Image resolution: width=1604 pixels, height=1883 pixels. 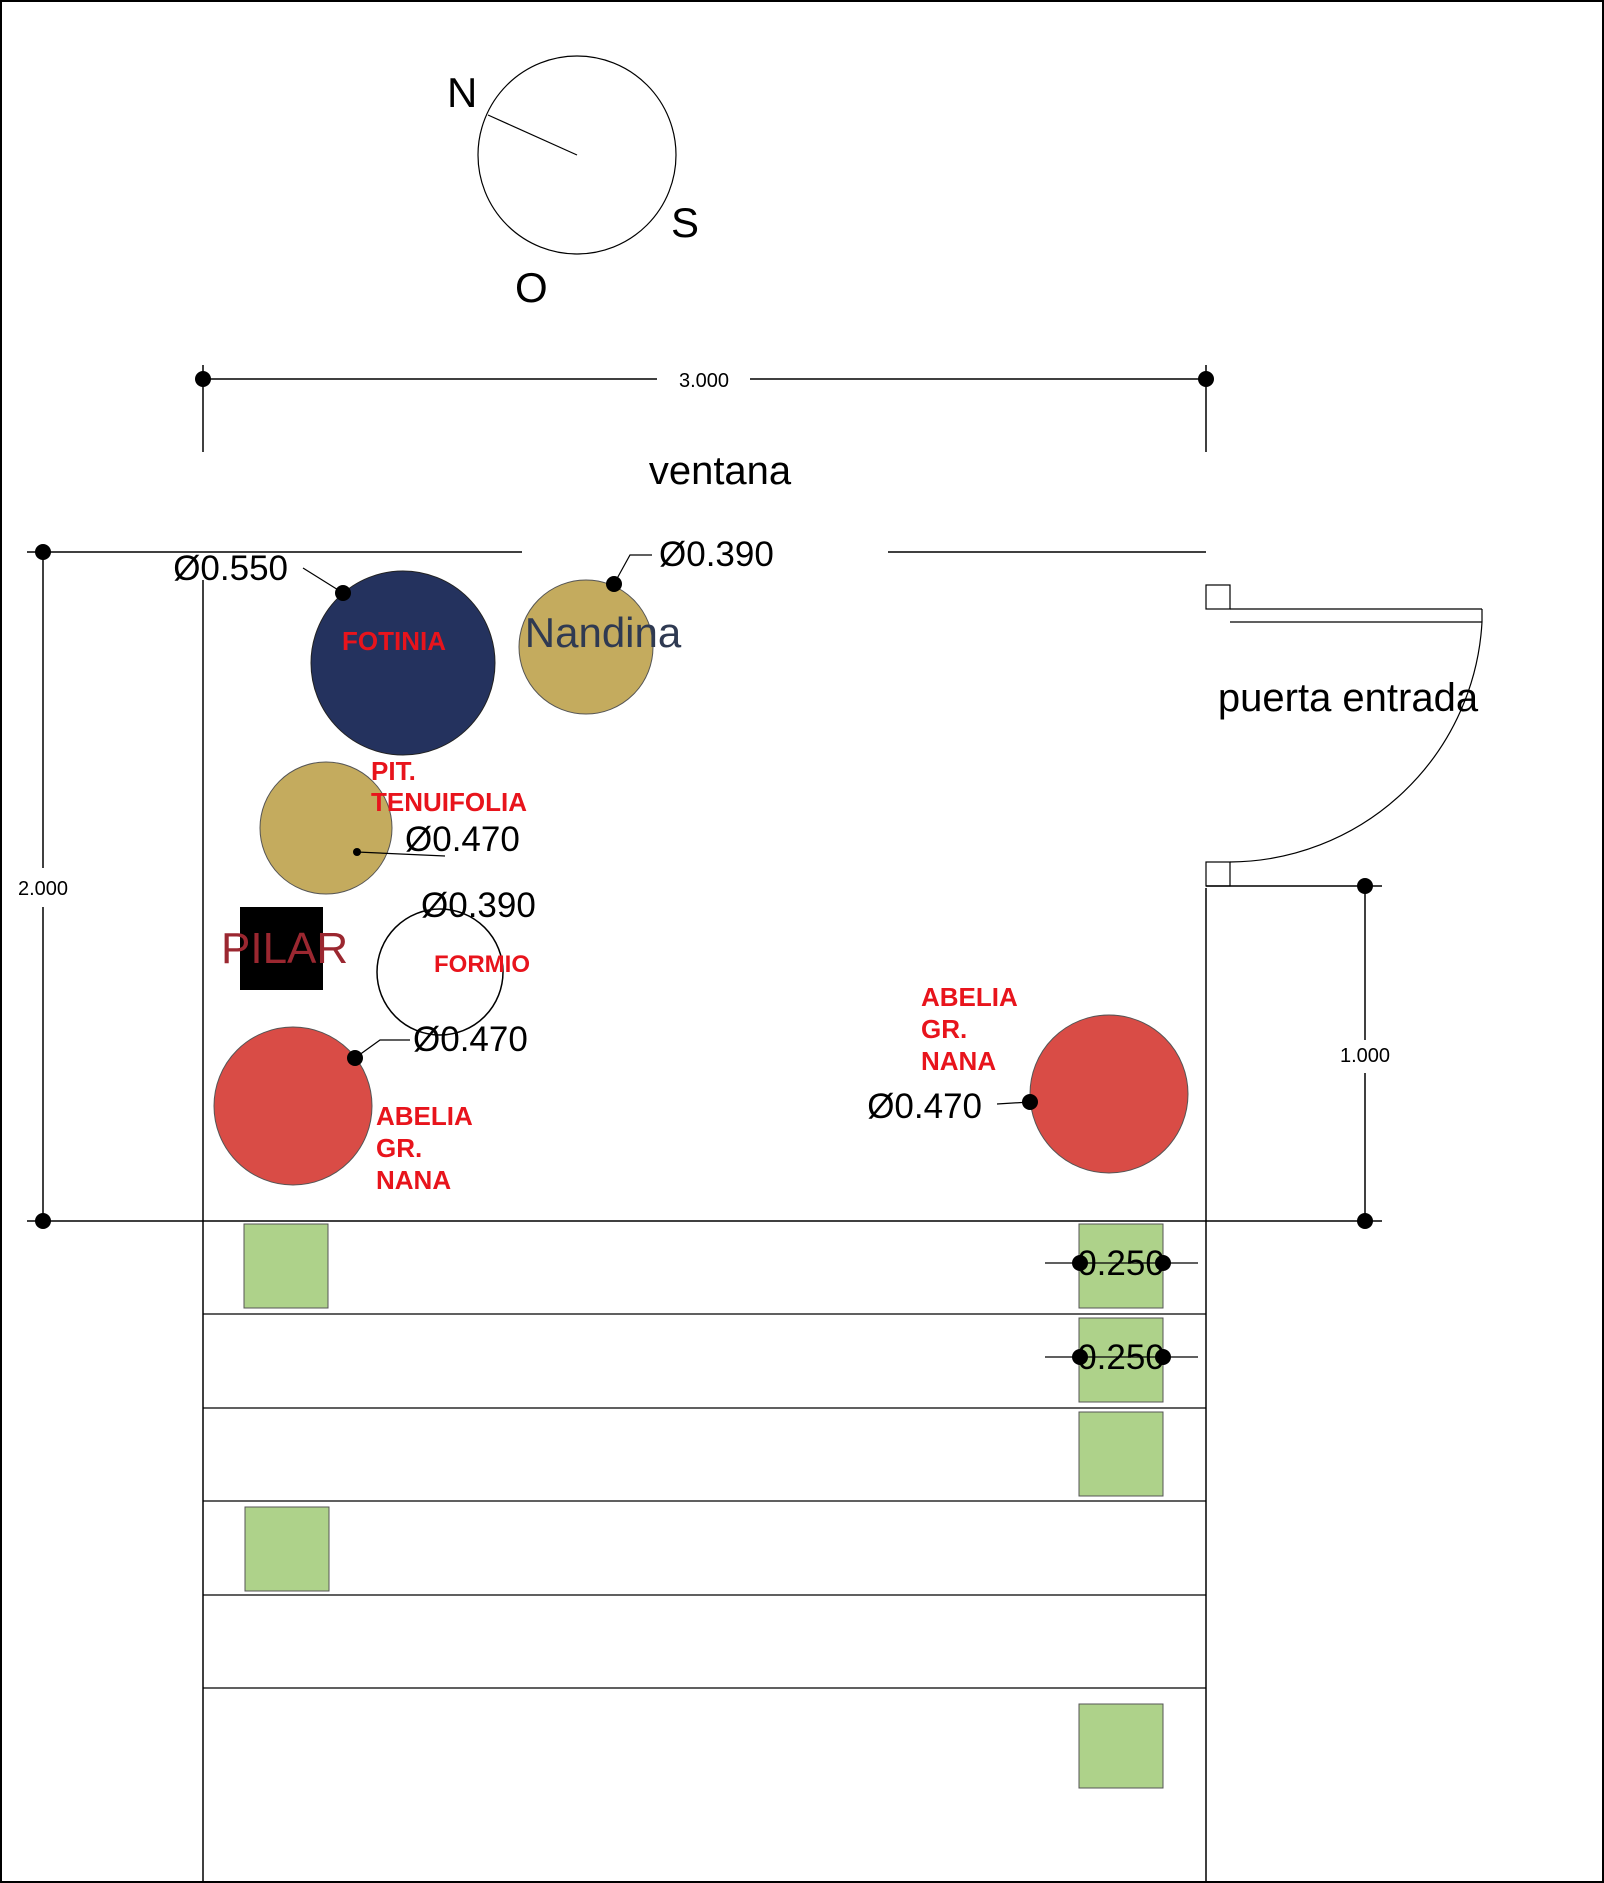 What do you see at coordinates (424, 1116) in the screenshot?
I see `abelia-left-label-line1: ABELIA` at bounding box center [424, 1116].